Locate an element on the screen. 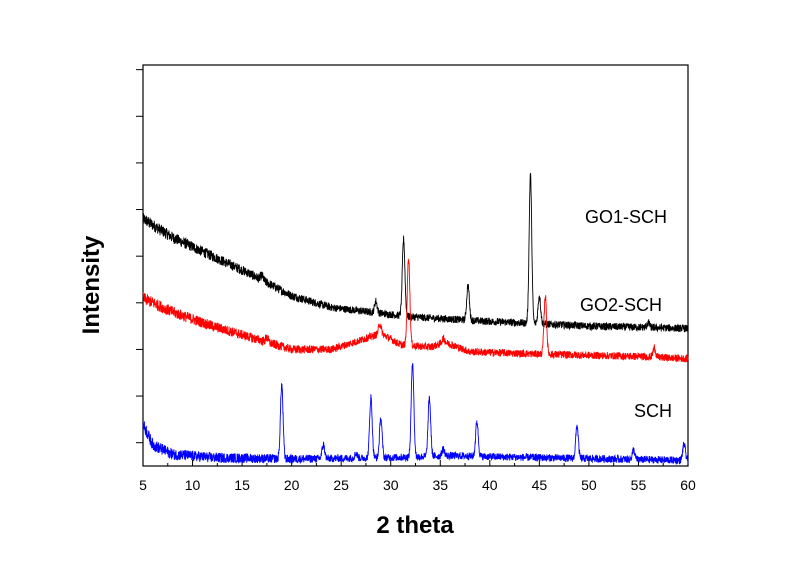 Image resolution: width=800 pixels, height=561 pixels. x-tick-label: 20 is located at coordinates (292, 485).